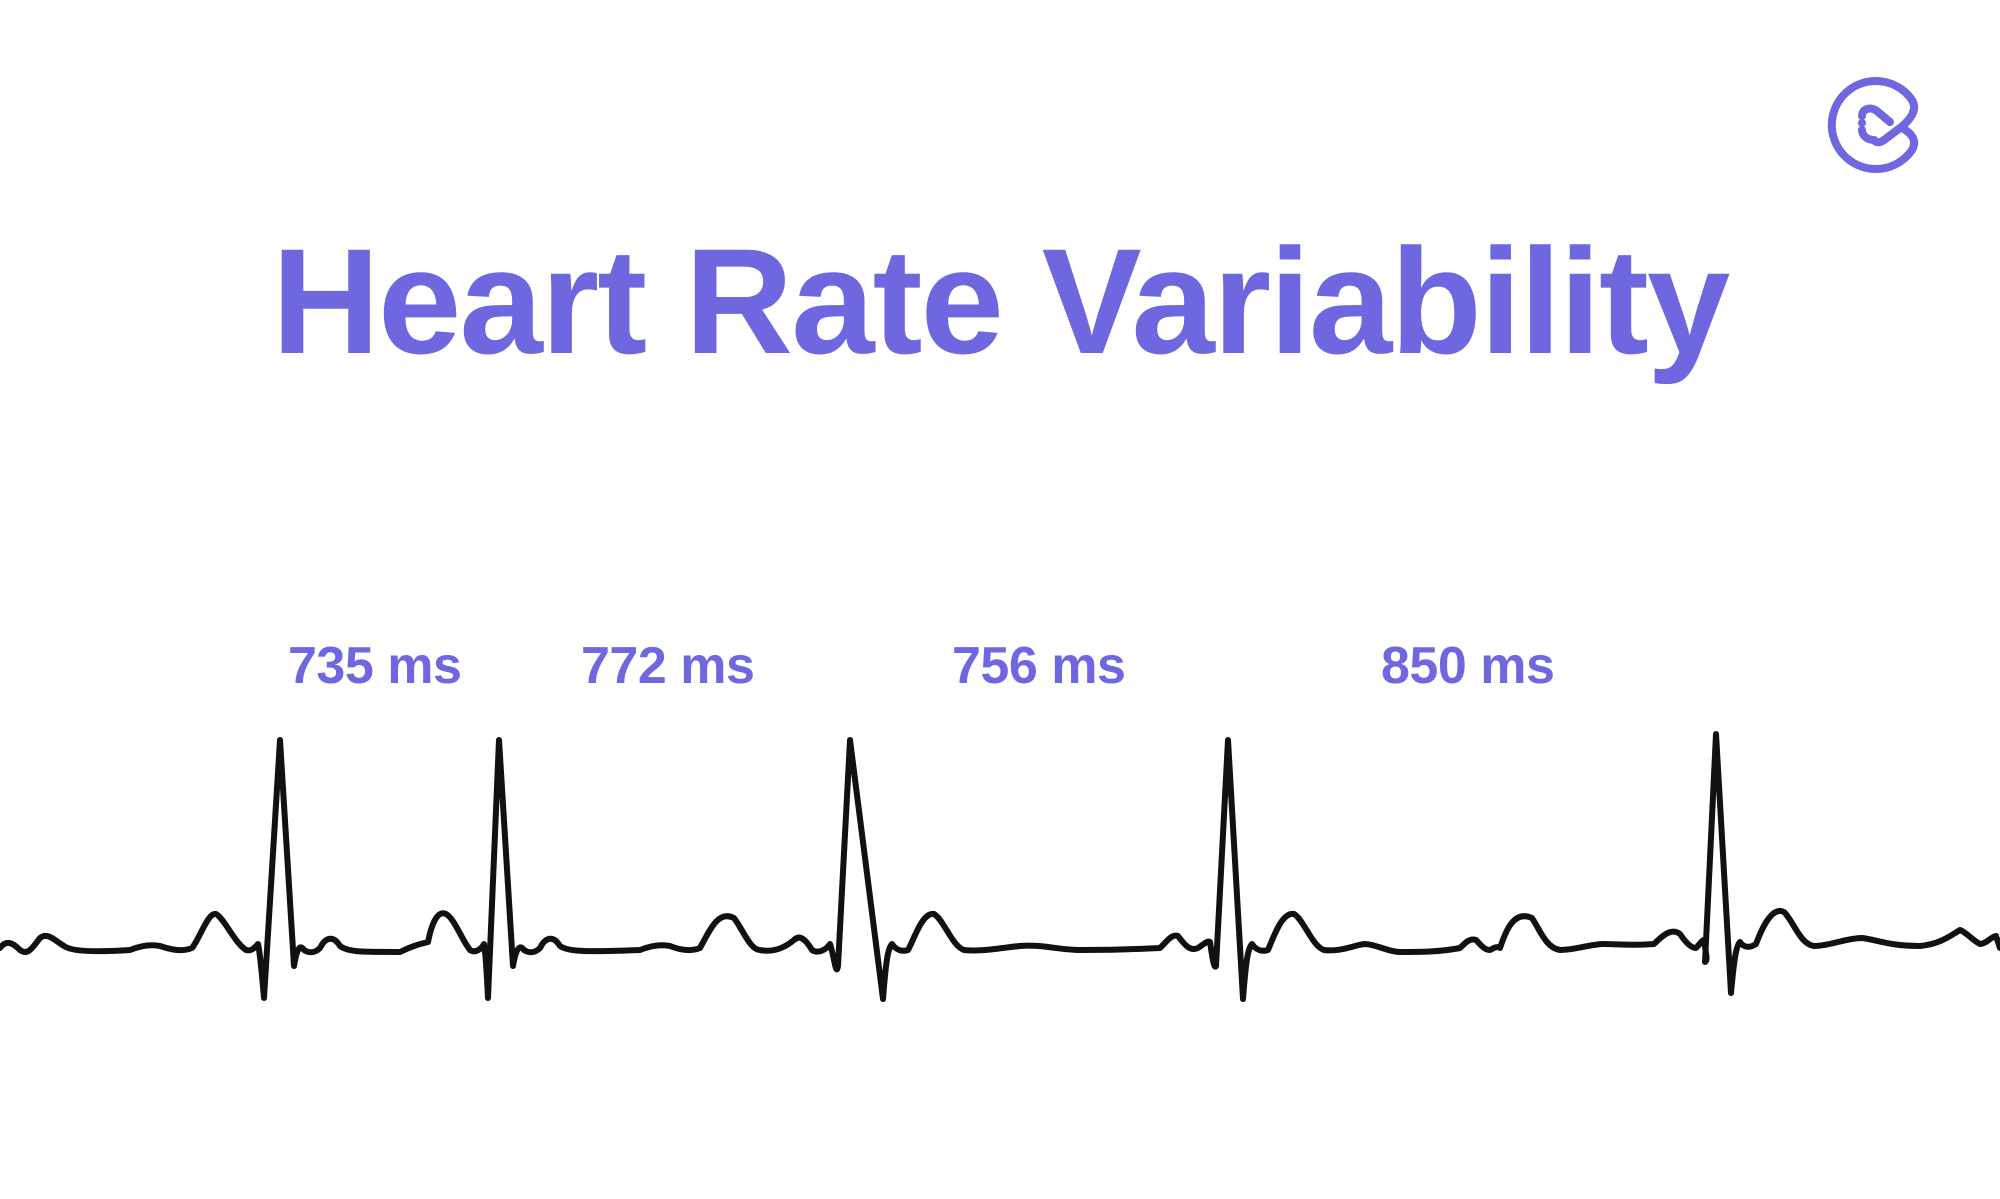  Describe the element at coordinates (1873, 125) in the screenshot. I see `brand-logo-icon` at that location.